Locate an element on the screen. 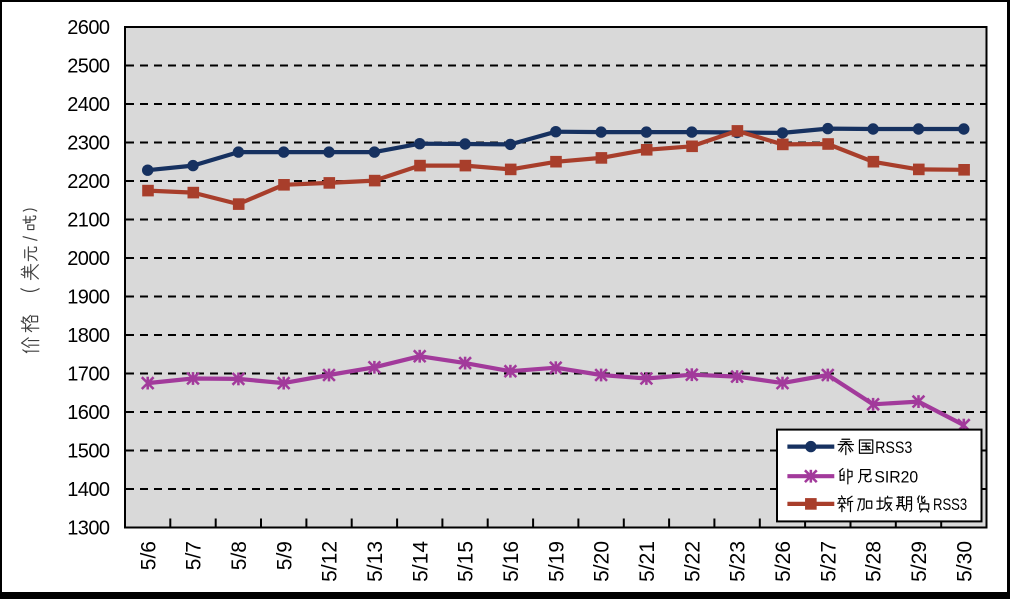  svg-text: 5/8 is located at coordinates (239, 555).